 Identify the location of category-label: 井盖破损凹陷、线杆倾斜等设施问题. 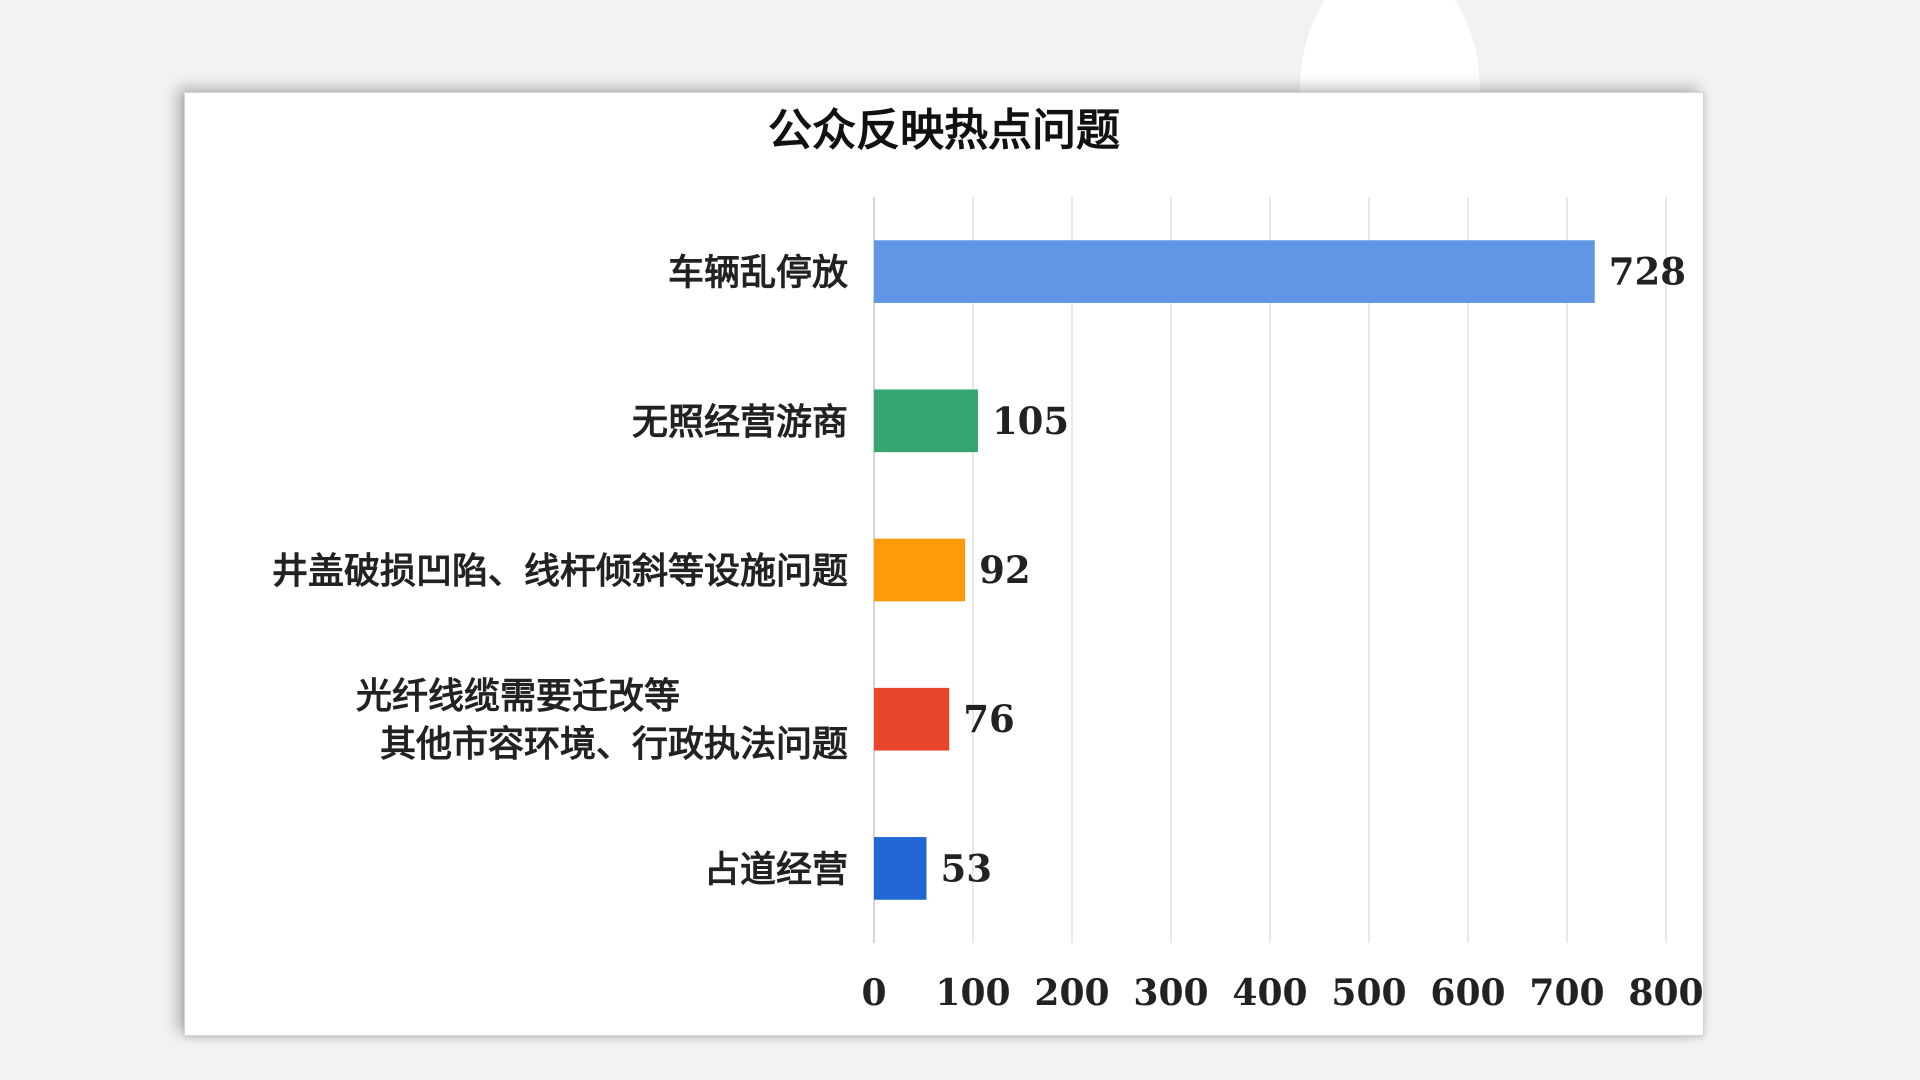
(560, 571).